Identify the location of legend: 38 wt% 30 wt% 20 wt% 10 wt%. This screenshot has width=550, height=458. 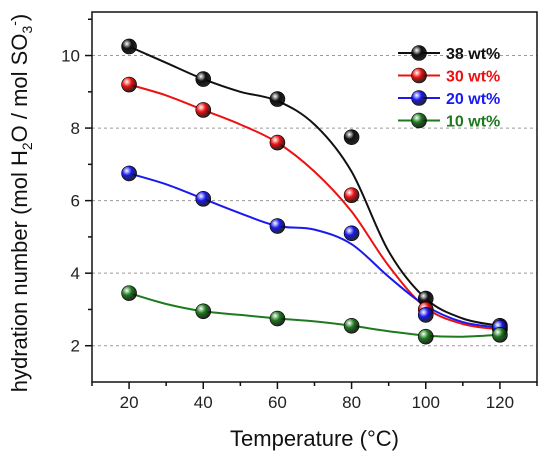
(449, 88).